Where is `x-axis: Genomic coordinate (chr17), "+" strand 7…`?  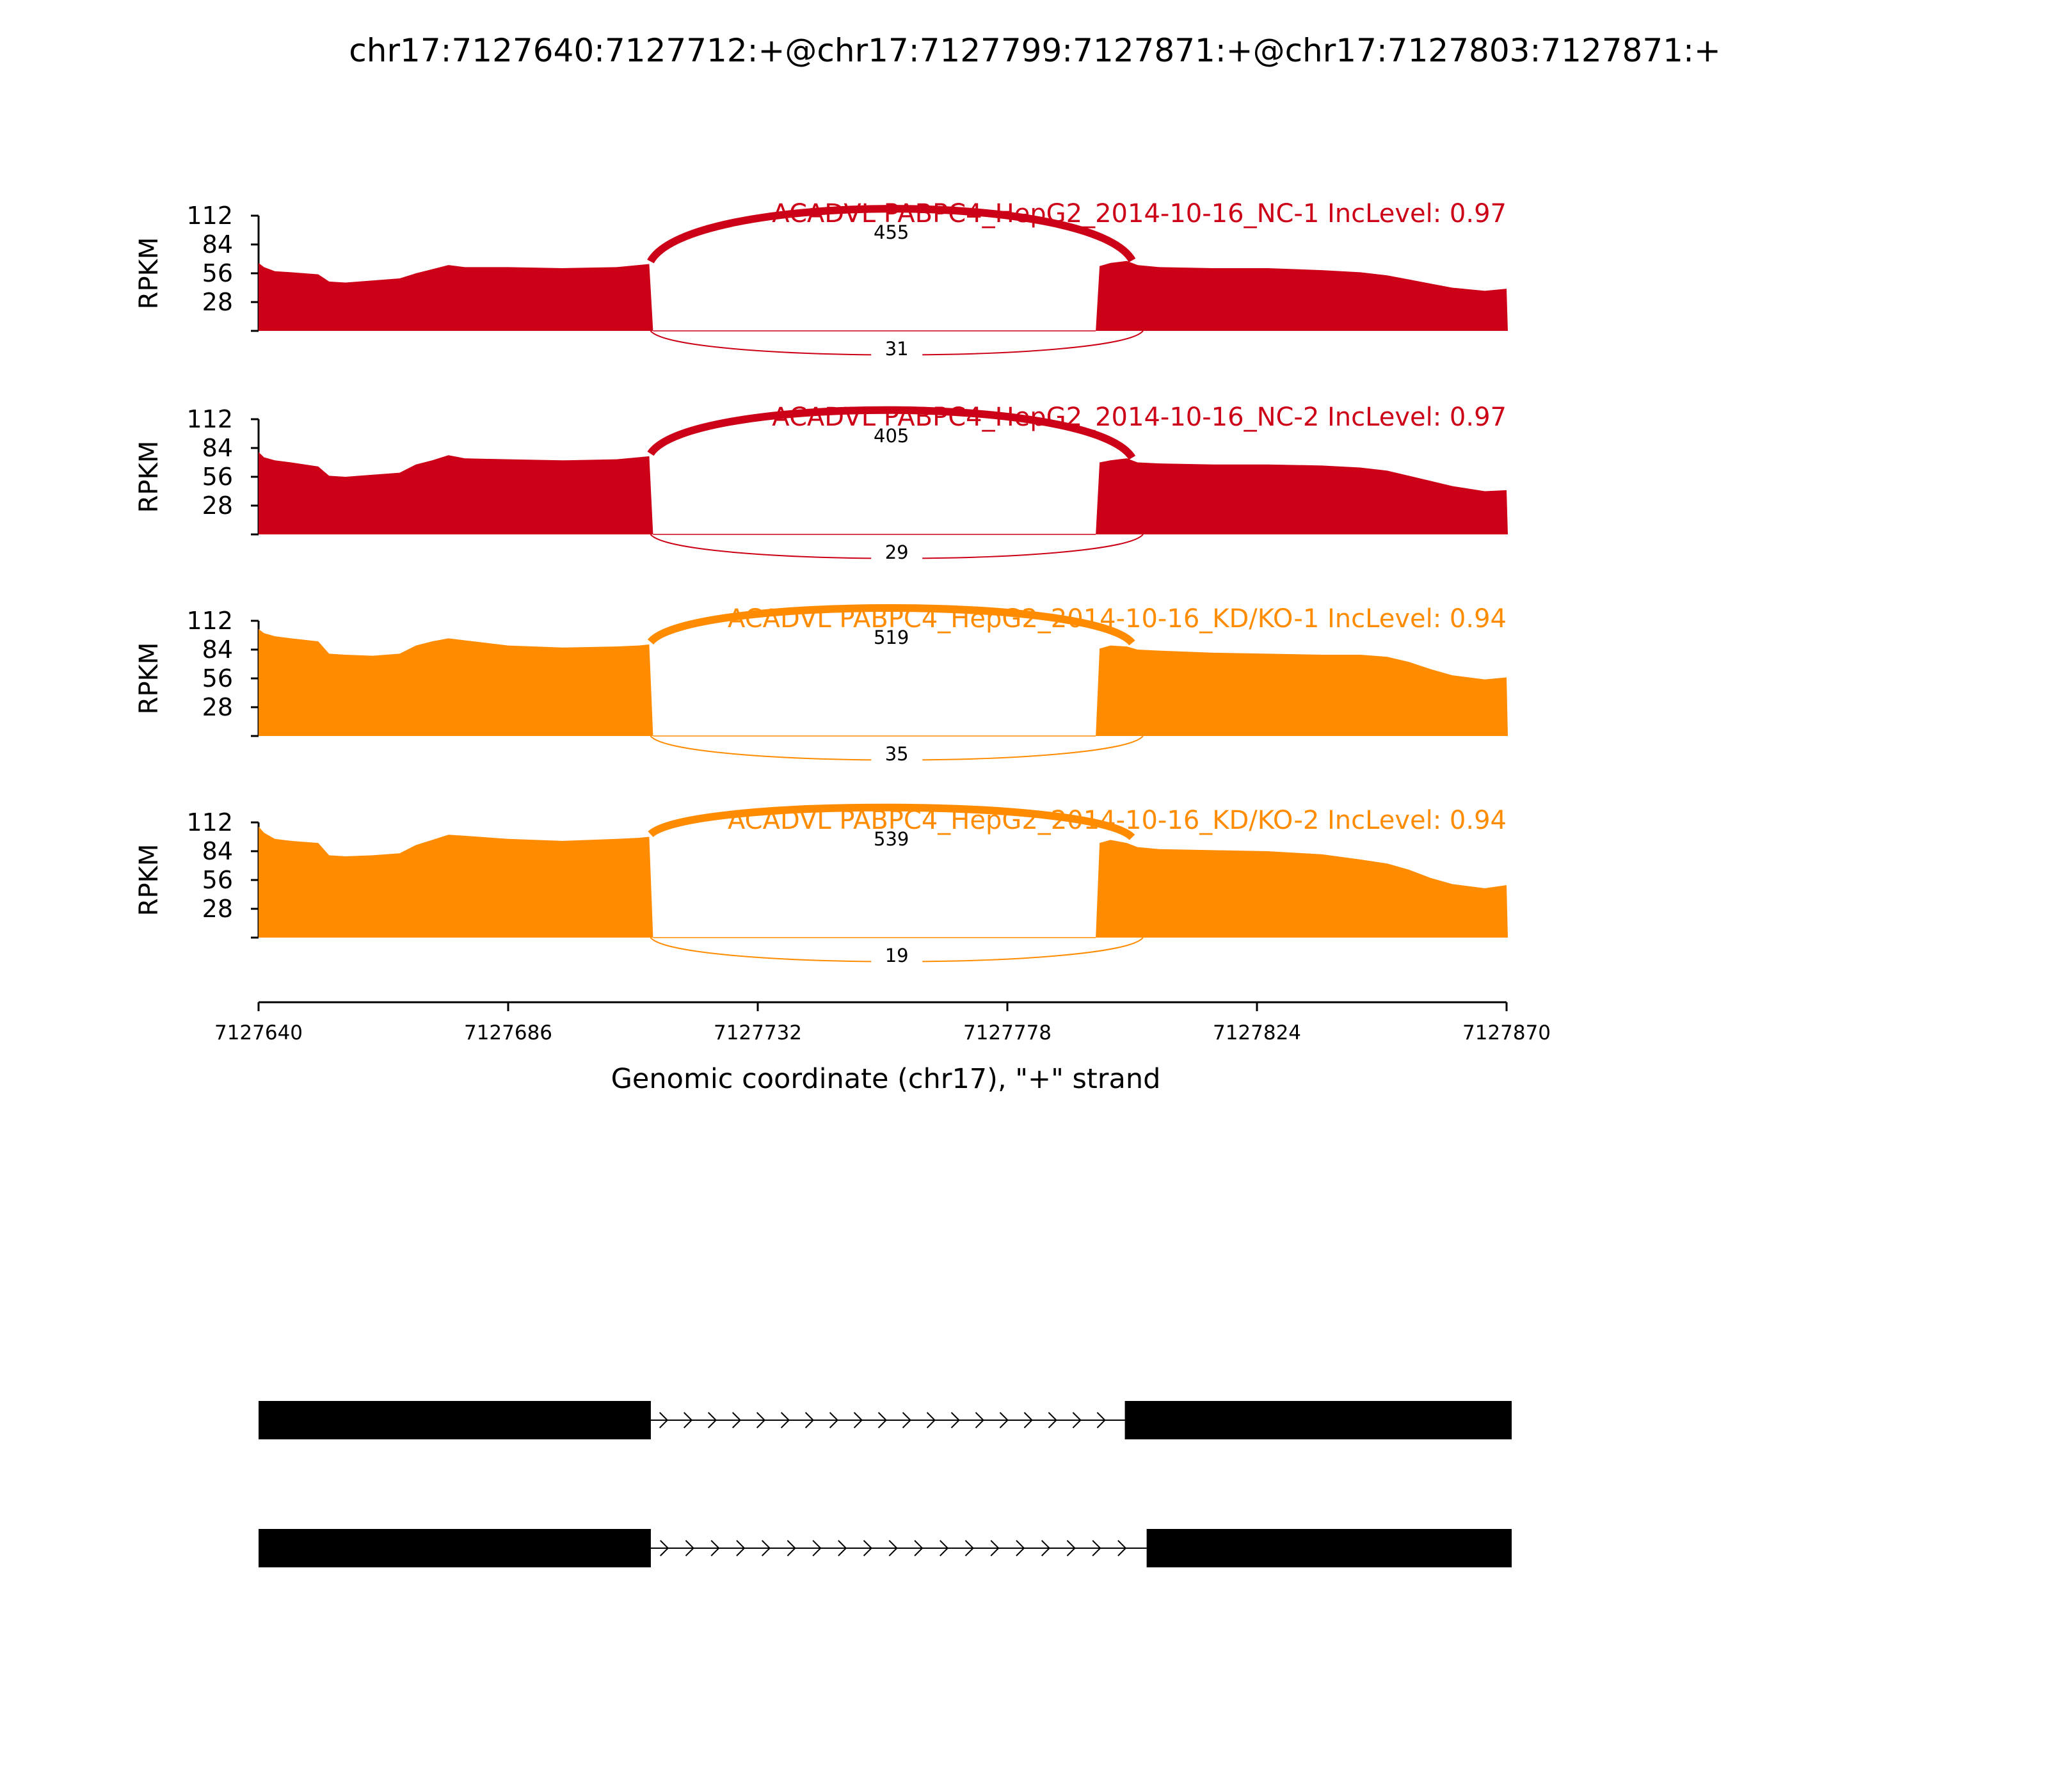 x-axis: Genomic coordinate (chr17), "+" strand 7… is located at coordinates (882, 1048).